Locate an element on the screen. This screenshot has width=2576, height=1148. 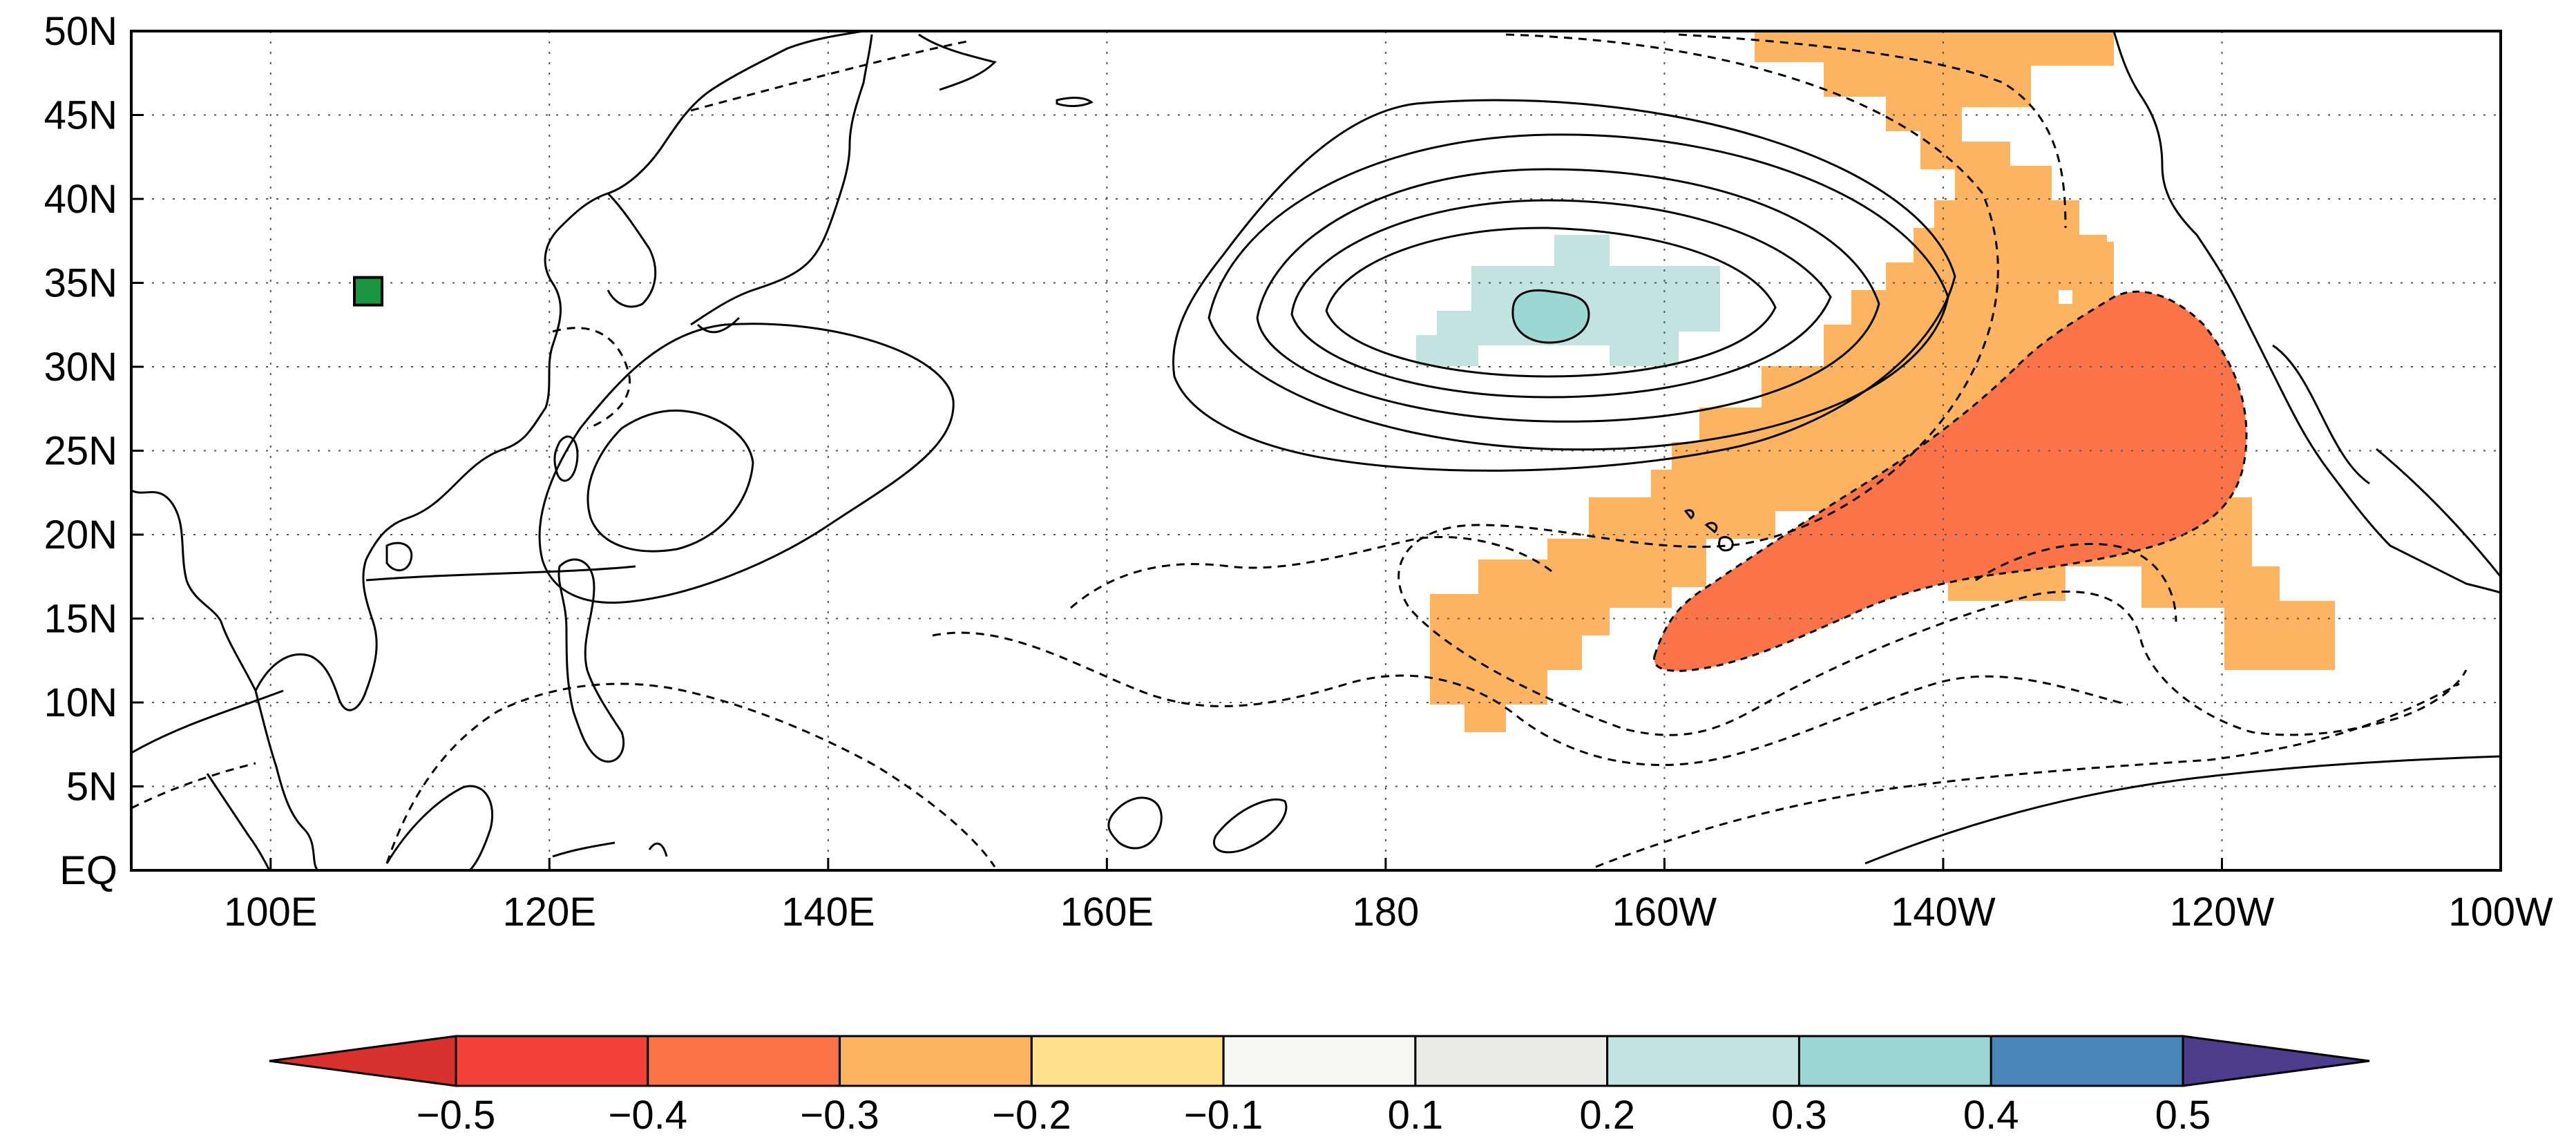
longitude-axis: 100E 120E 140E 160E 180 160W 140W 120W 100W is located at coordinates (1388, 896).